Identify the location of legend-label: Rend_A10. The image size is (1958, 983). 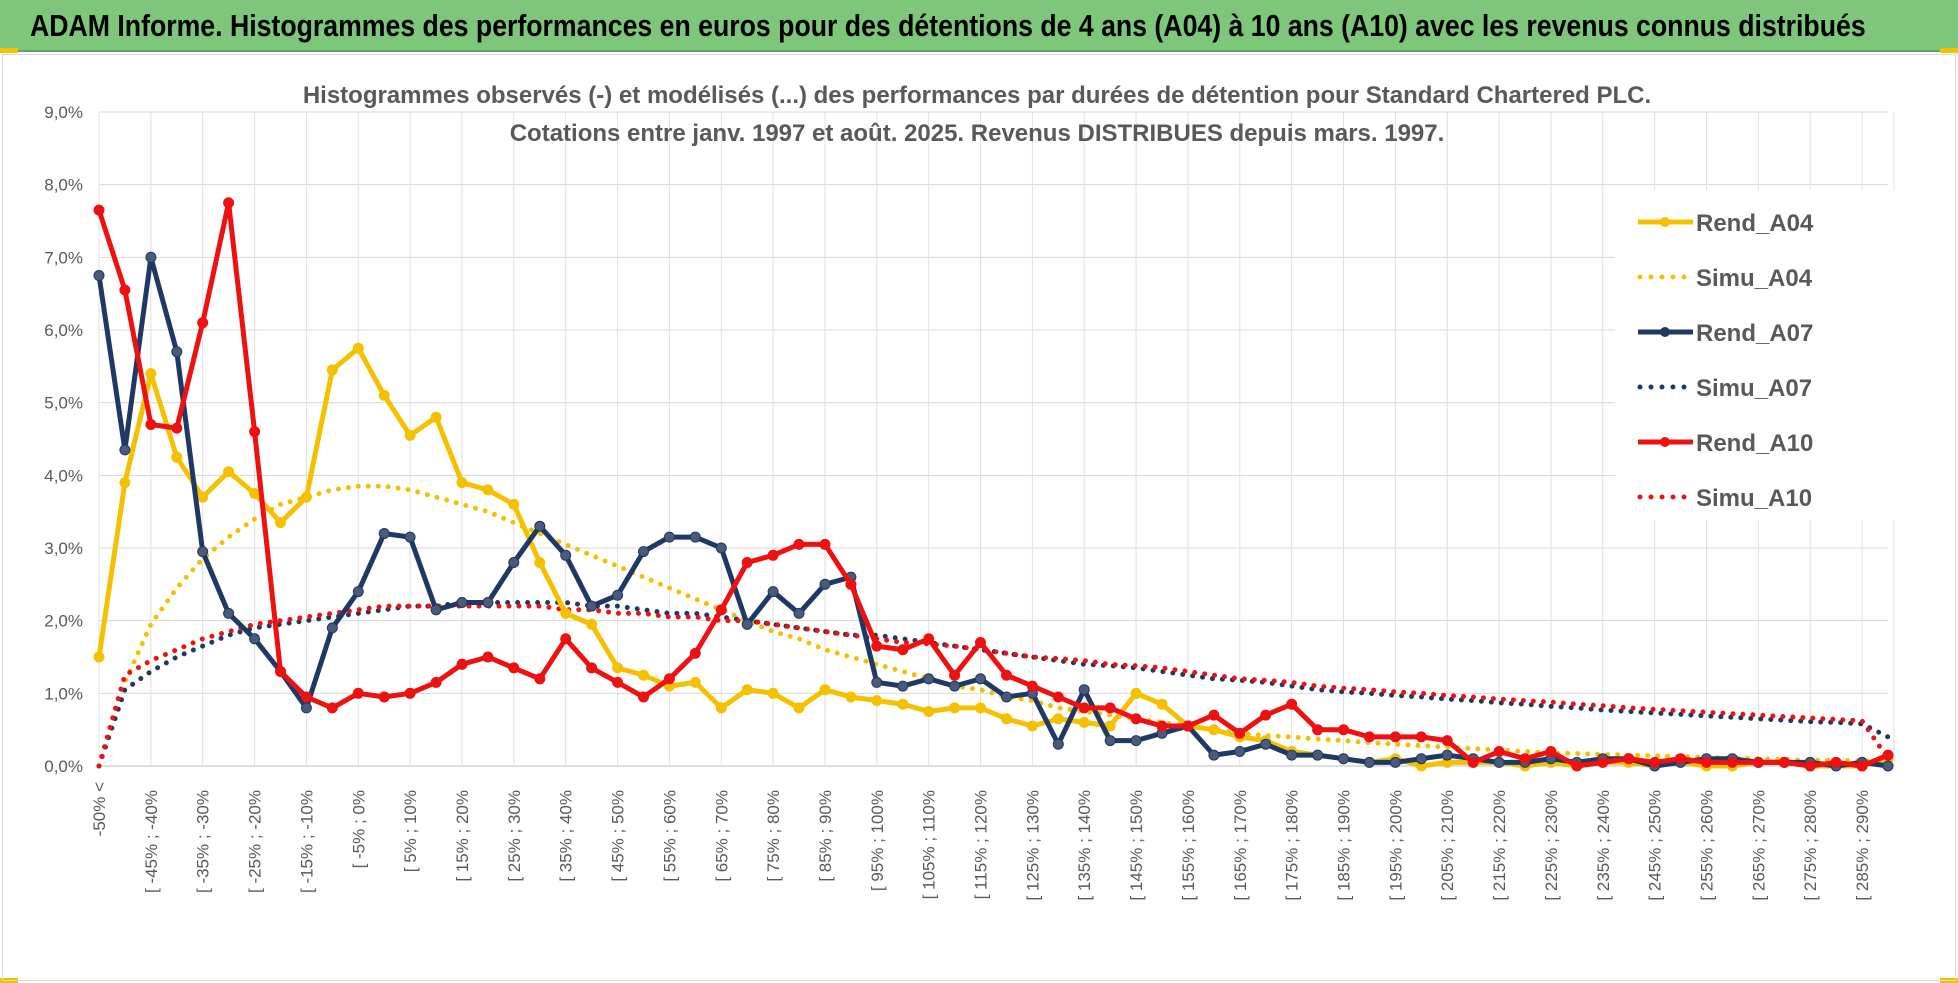
(1754, 443).